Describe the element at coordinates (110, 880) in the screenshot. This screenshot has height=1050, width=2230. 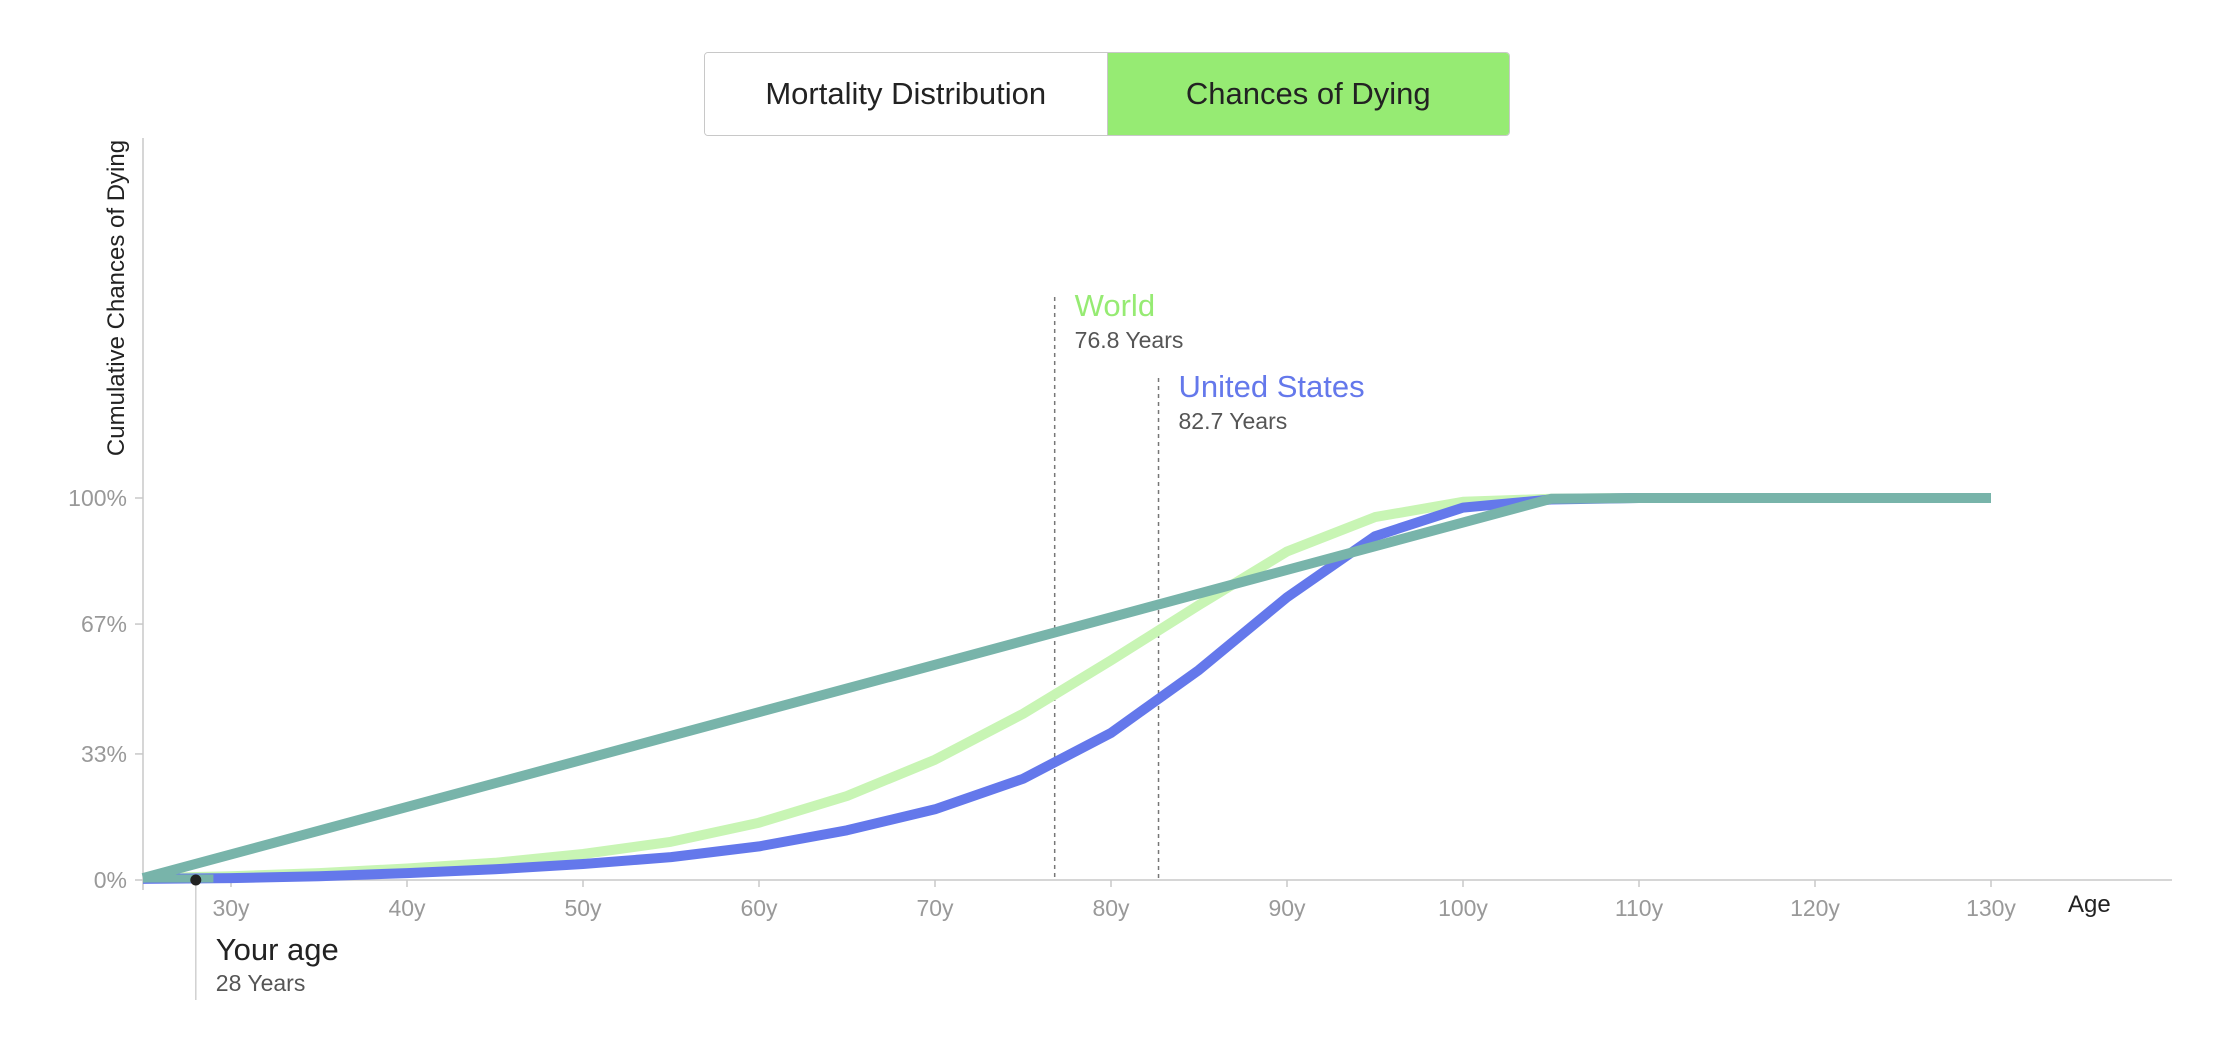
I see `y-tick-label: 0%` at that location.